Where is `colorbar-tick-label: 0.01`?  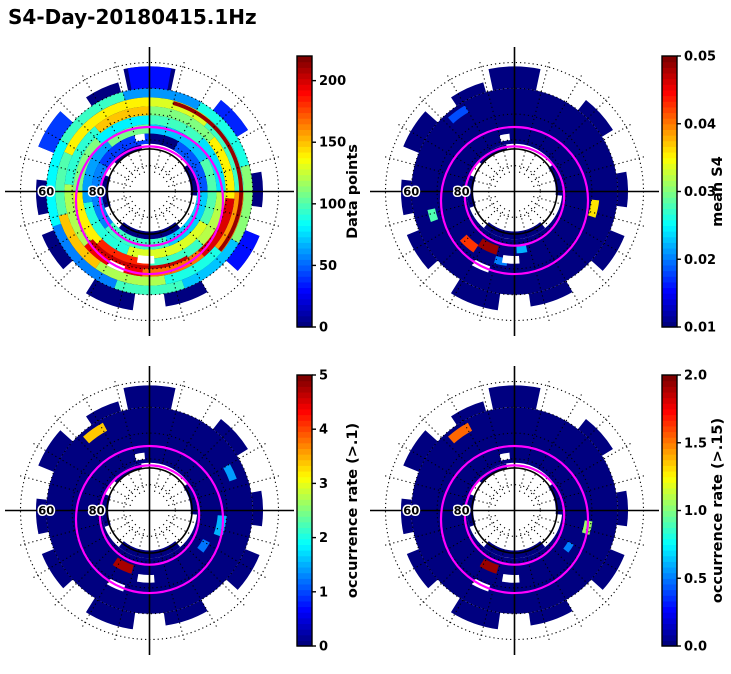 colorbar-tick-label: 0.01 is located at coordinates (700, 328).